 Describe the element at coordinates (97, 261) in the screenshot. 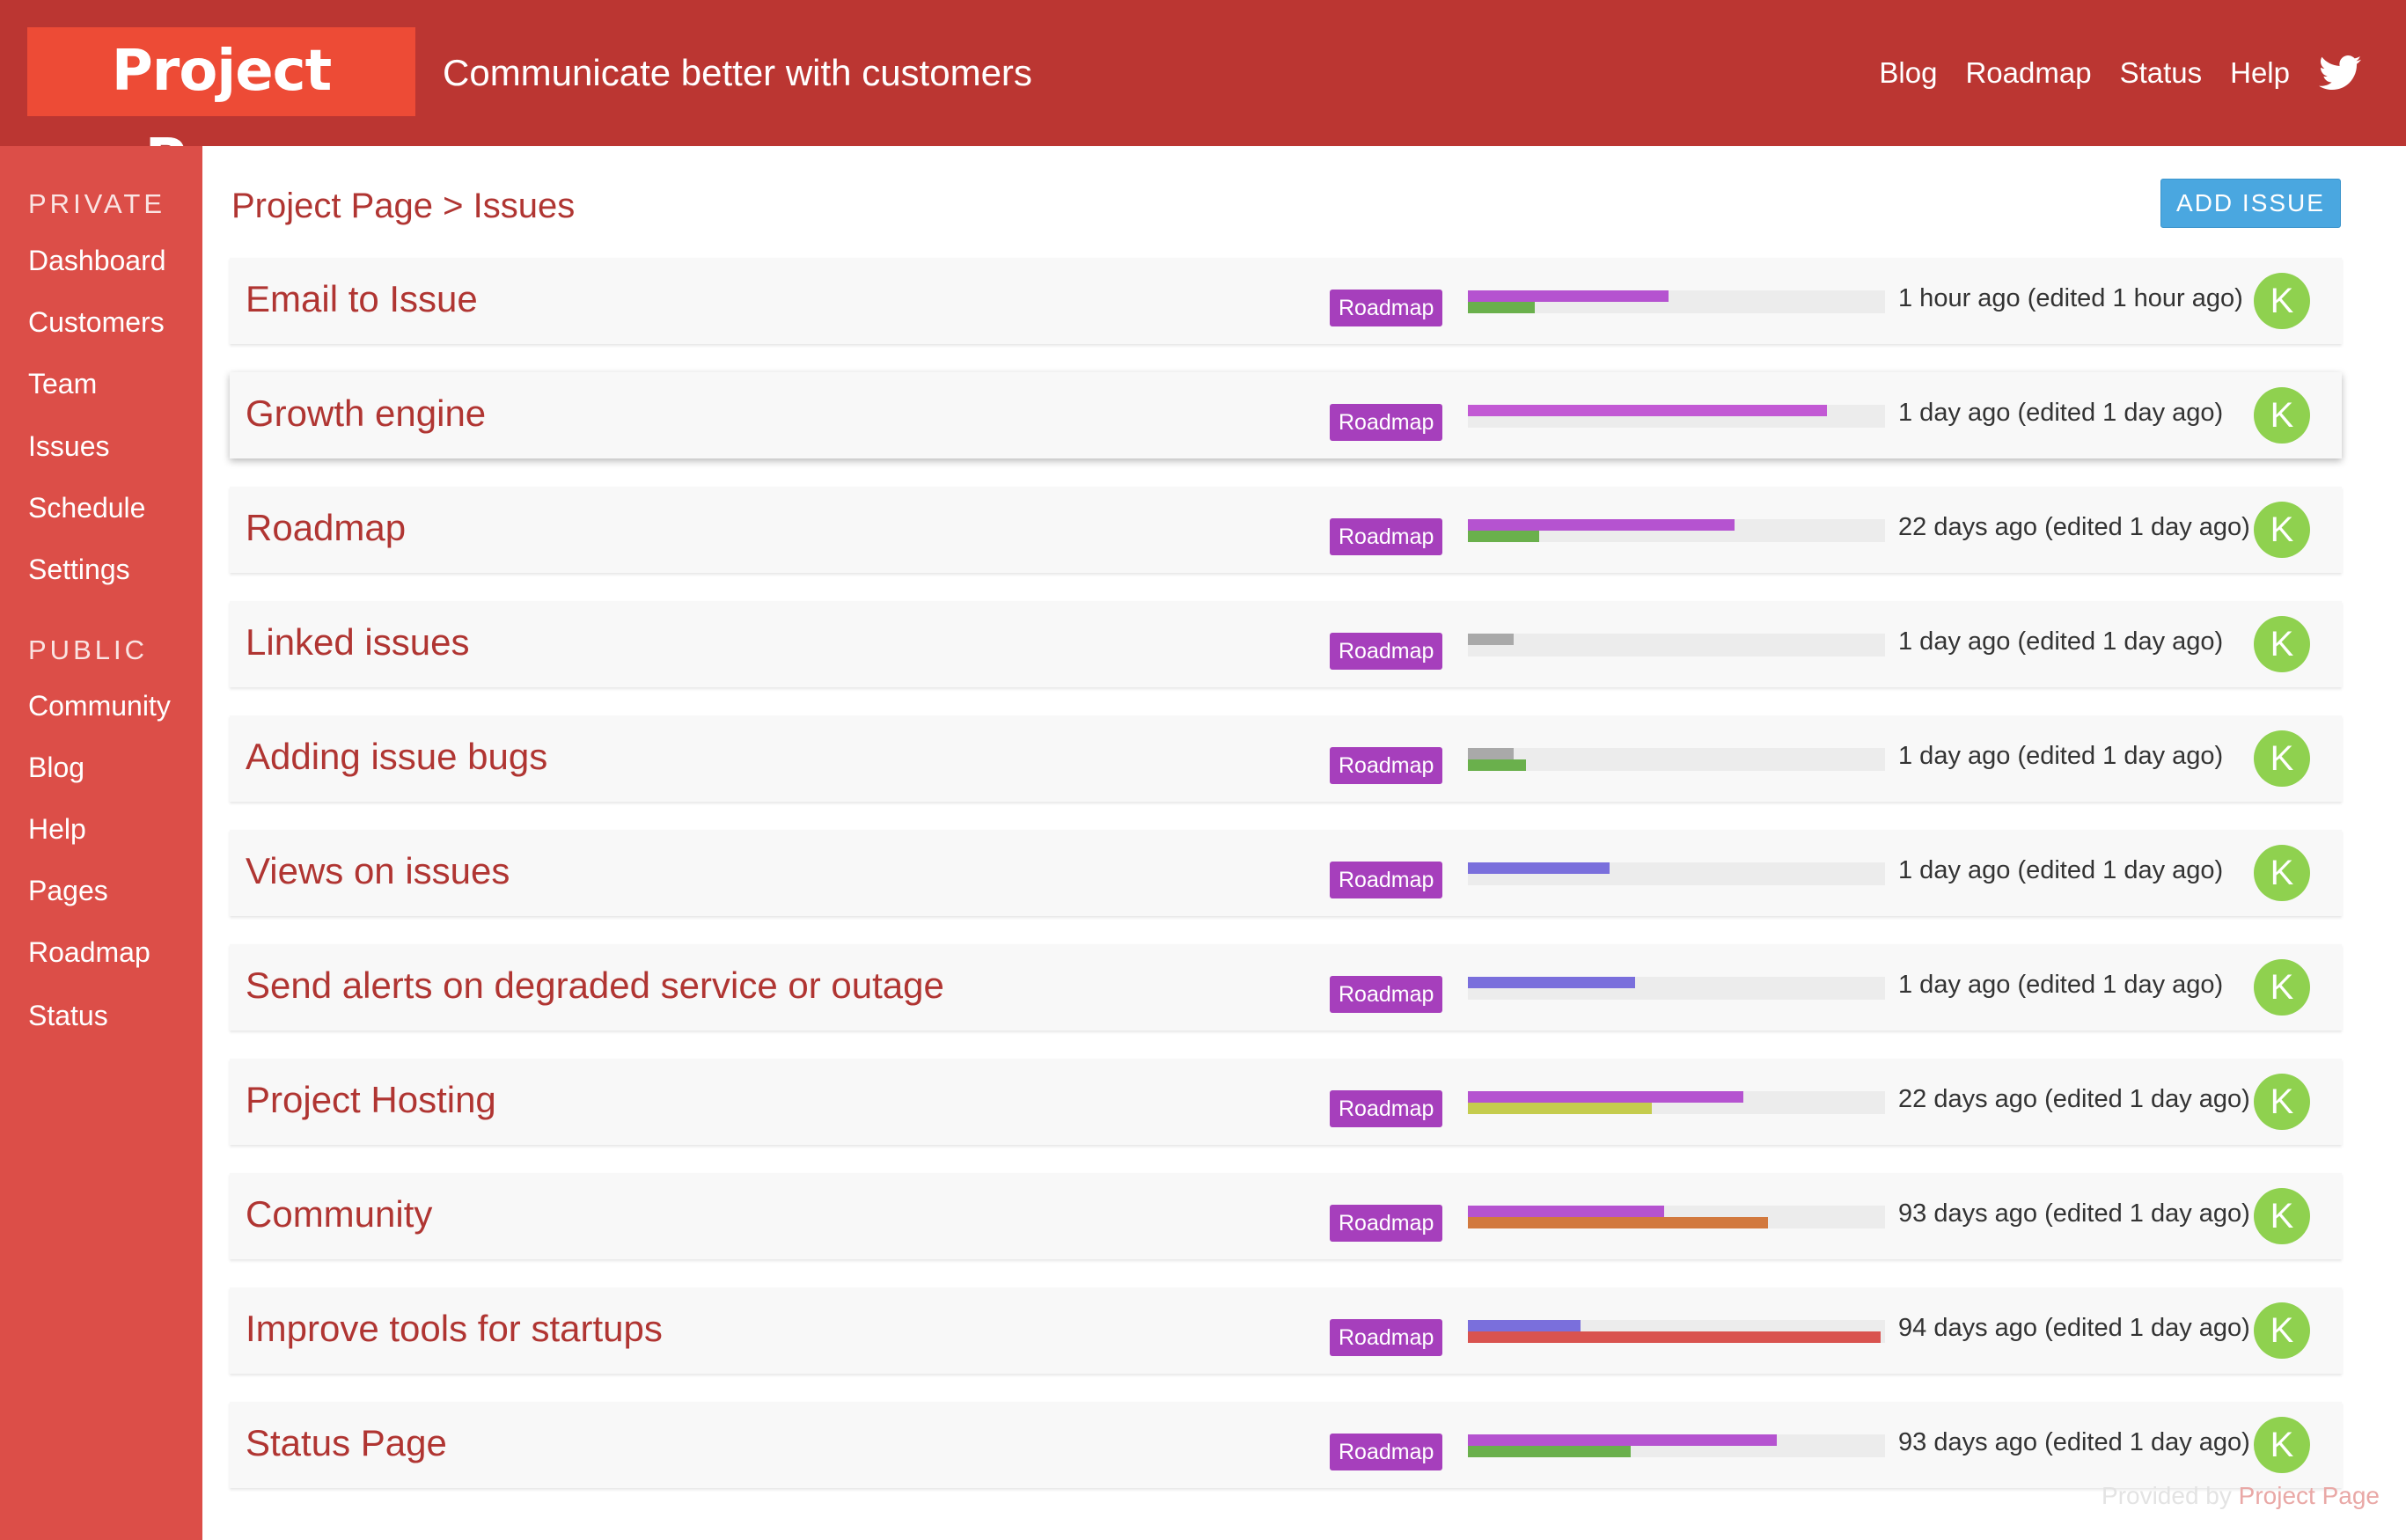

I see `sidebar-item-dashboard: Dashboard` at that location.